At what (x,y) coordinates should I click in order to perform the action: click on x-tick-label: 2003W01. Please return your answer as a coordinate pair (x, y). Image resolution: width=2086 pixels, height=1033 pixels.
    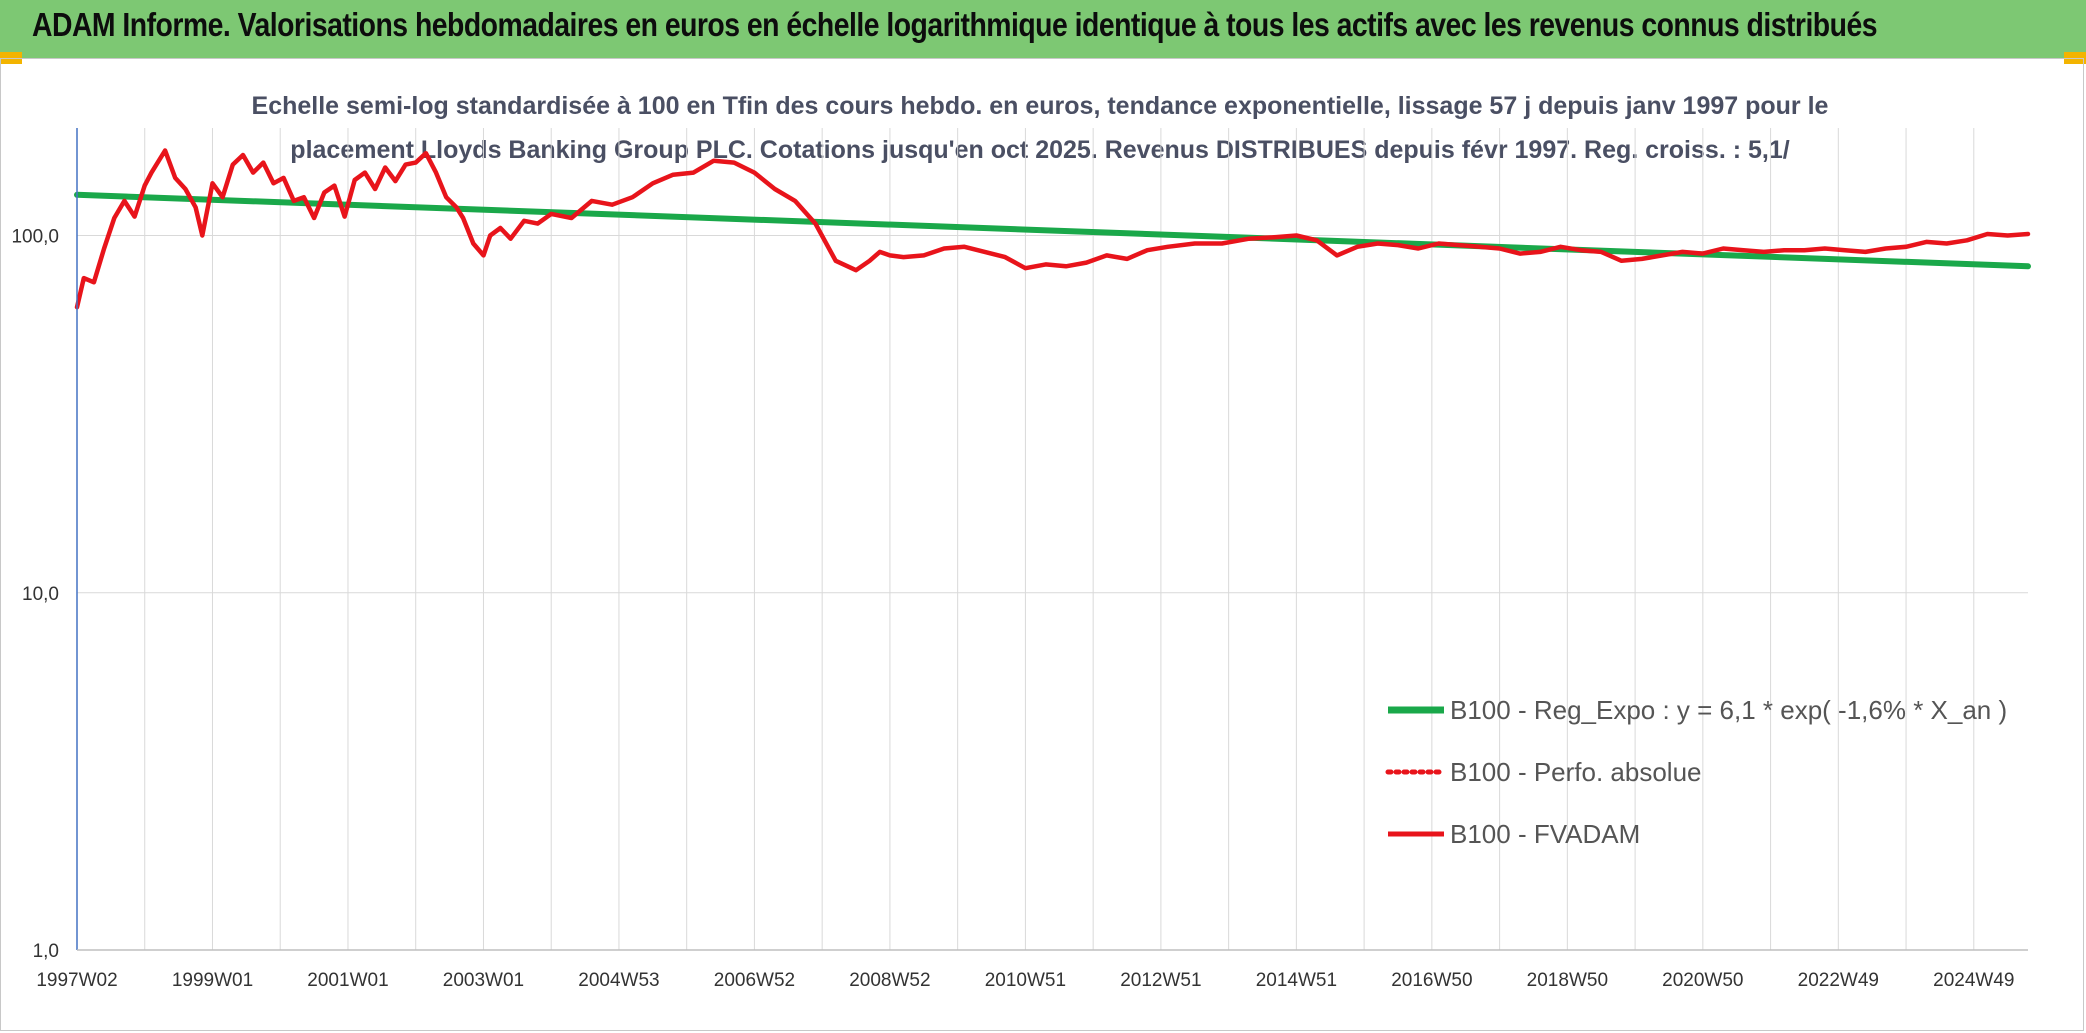
    Looking at the image, I should click on (483, 980).